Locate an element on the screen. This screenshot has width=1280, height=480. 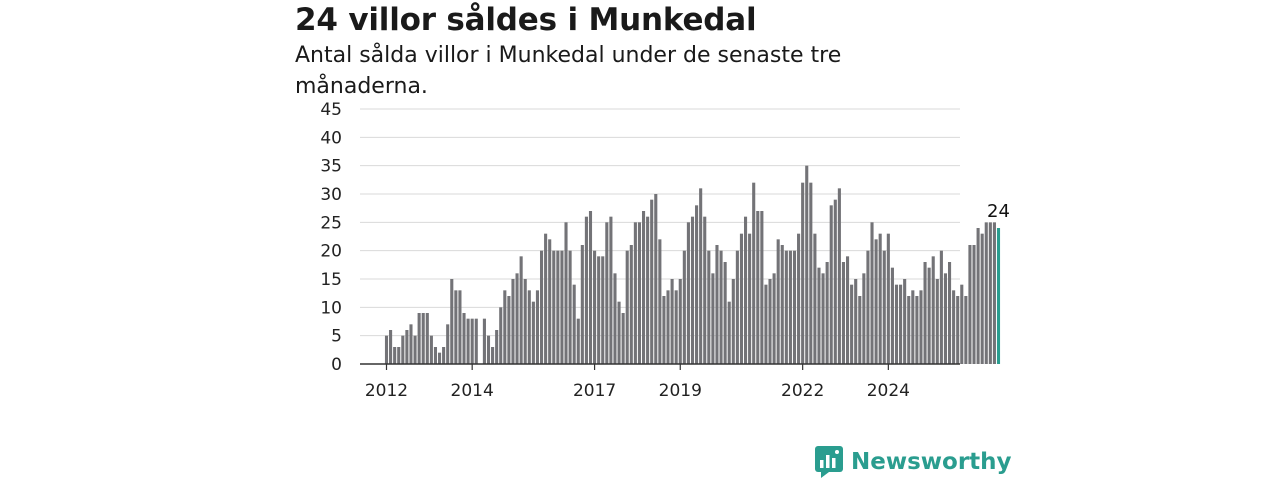
newsworthy-logo: Newsworthy is located at coordinates (913, 462).